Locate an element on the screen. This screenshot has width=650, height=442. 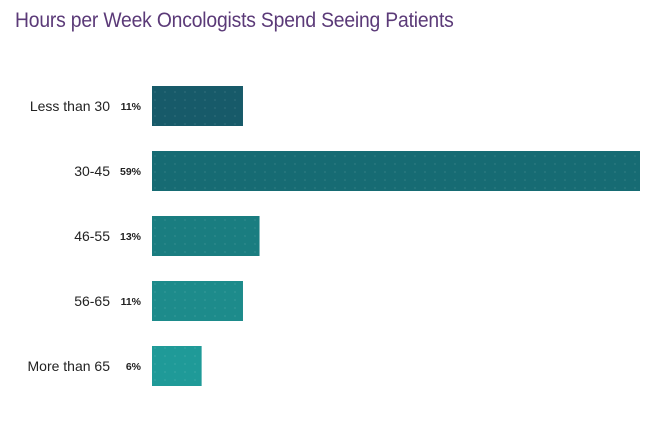
category-label: Less than 30 is located at coordinates (70, 106).